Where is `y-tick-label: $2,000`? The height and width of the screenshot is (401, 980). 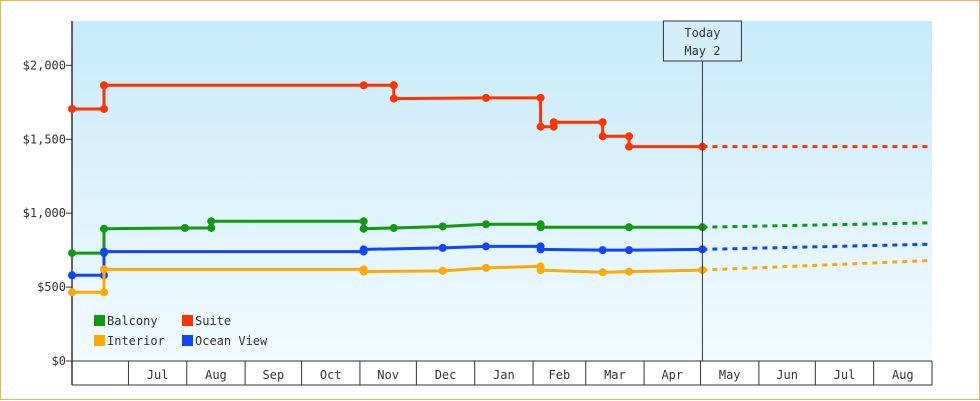 y-tick-label: $2,000 is located at coordinates (44, 65).